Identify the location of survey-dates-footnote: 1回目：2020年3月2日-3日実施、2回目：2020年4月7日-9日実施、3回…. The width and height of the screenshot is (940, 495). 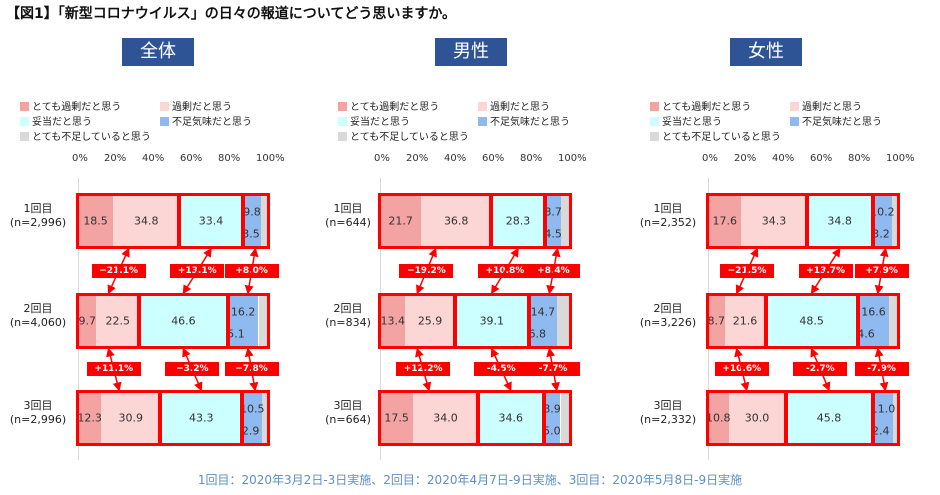
(470, 480).